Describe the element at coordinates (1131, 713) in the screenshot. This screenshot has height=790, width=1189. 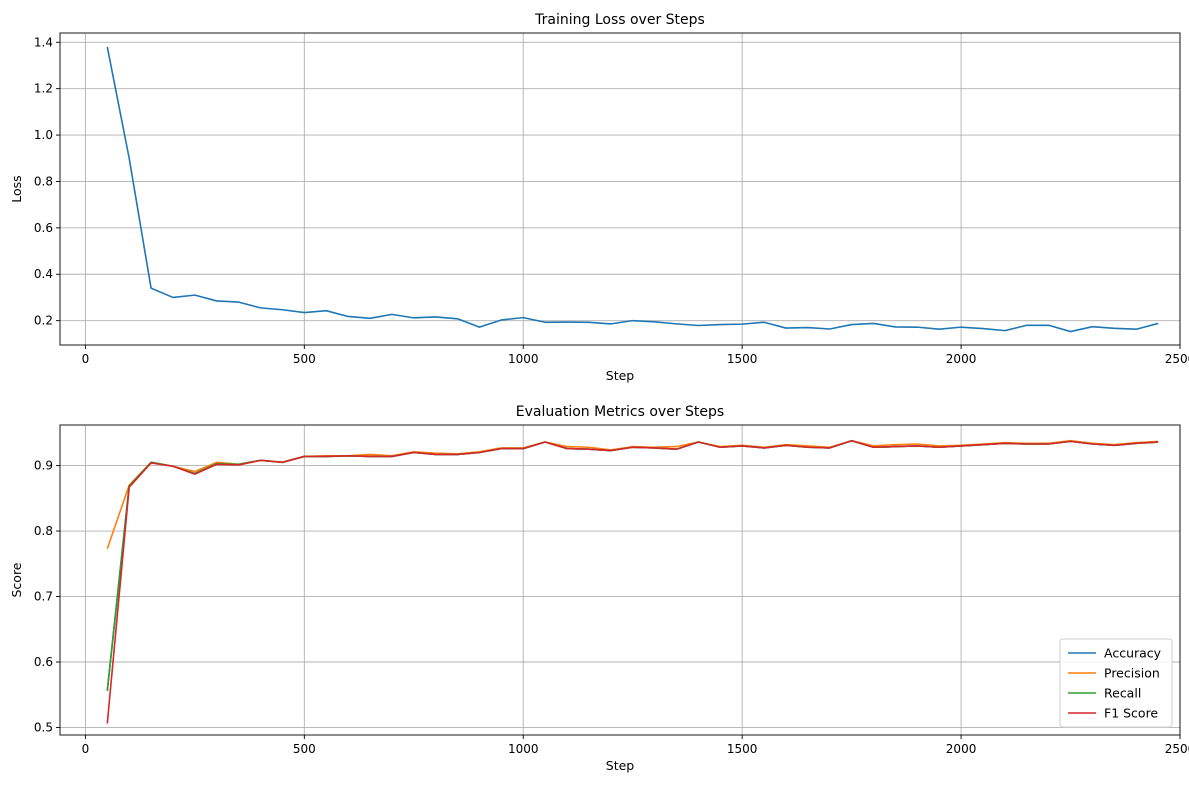
I see `legend-label: F1 Score` at that location.